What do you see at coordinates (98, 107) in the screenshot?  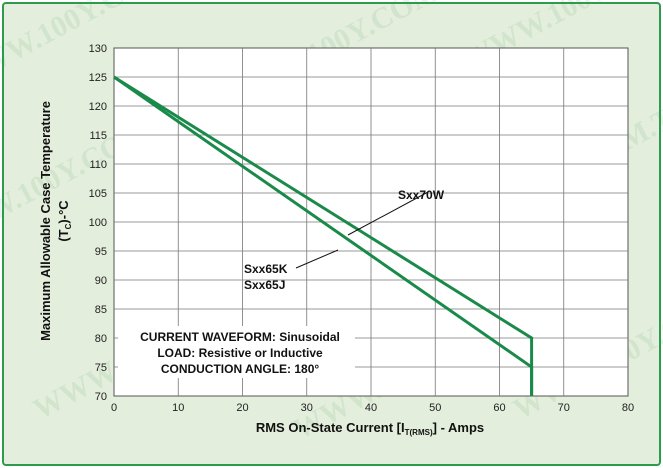 I see `y-tick-label: 120` at bounding box center [98, 107].